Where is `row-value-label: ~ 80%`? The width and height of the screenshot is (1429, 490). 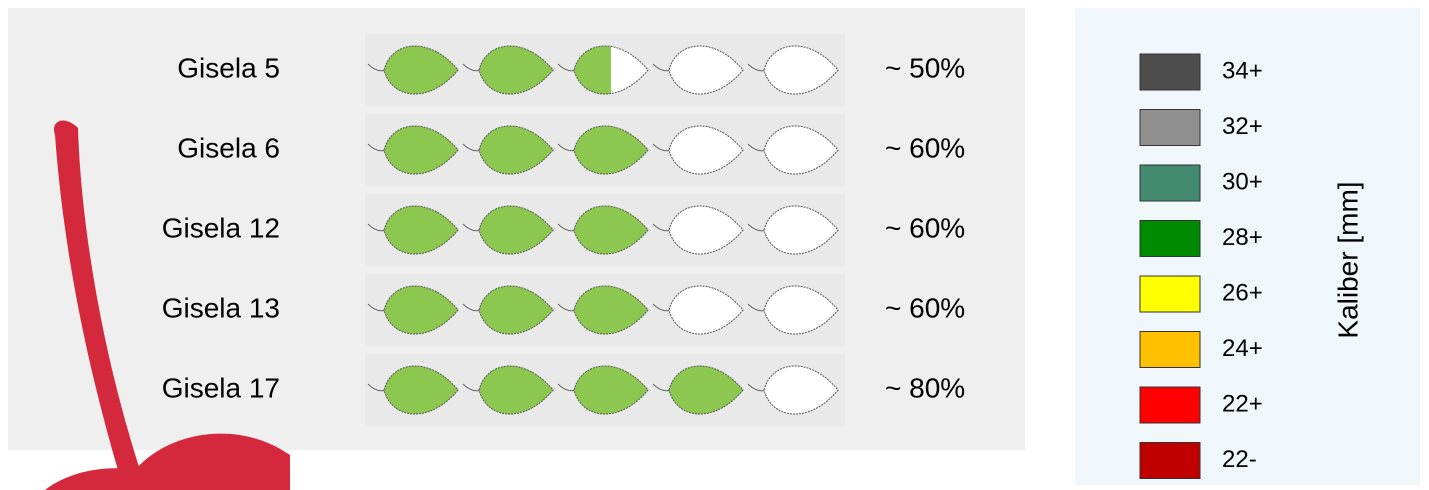 row-value-label: ~ 80% is located at coordinates (925, 387).